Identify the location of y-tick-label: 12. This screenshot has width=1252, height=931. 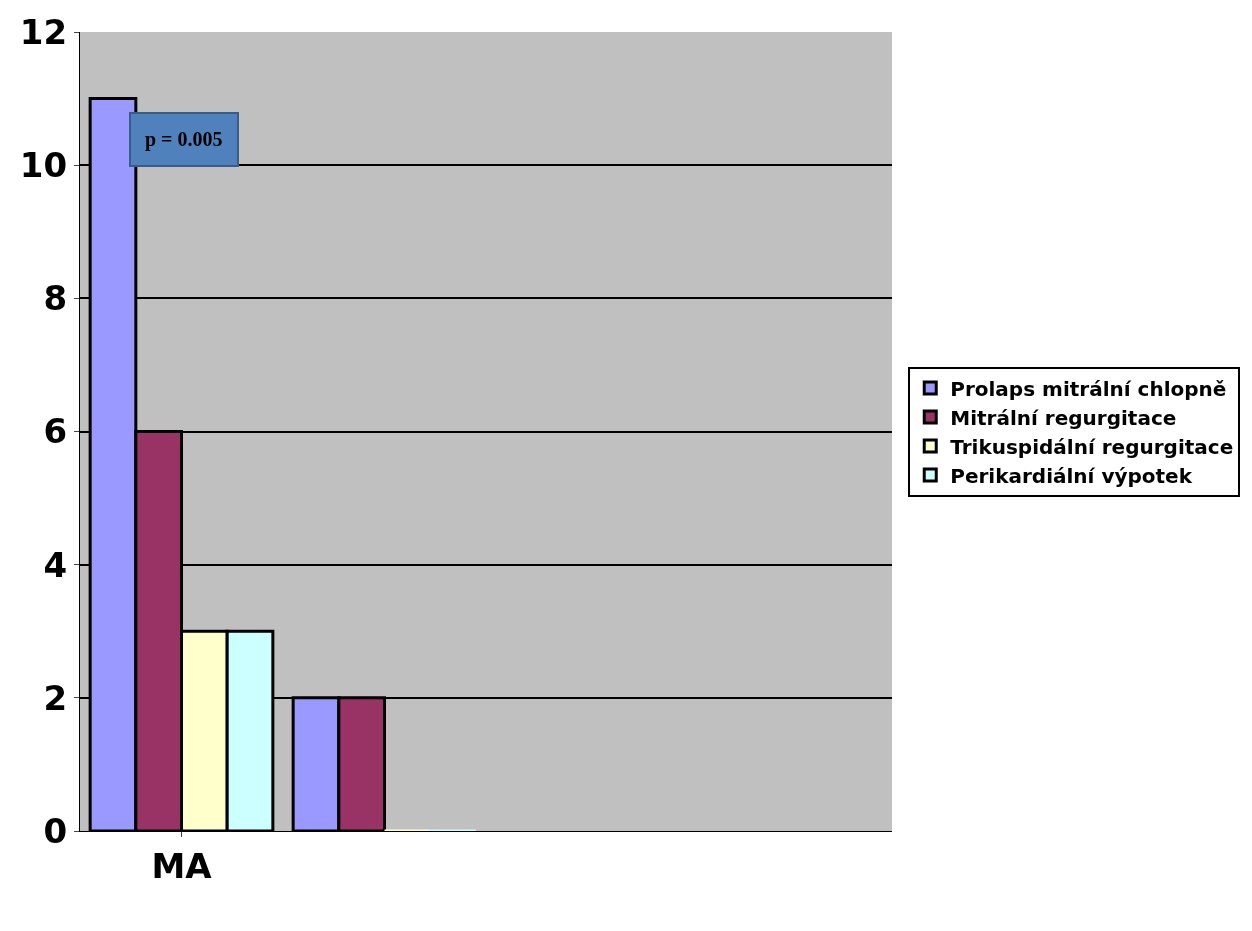
(43, 31).